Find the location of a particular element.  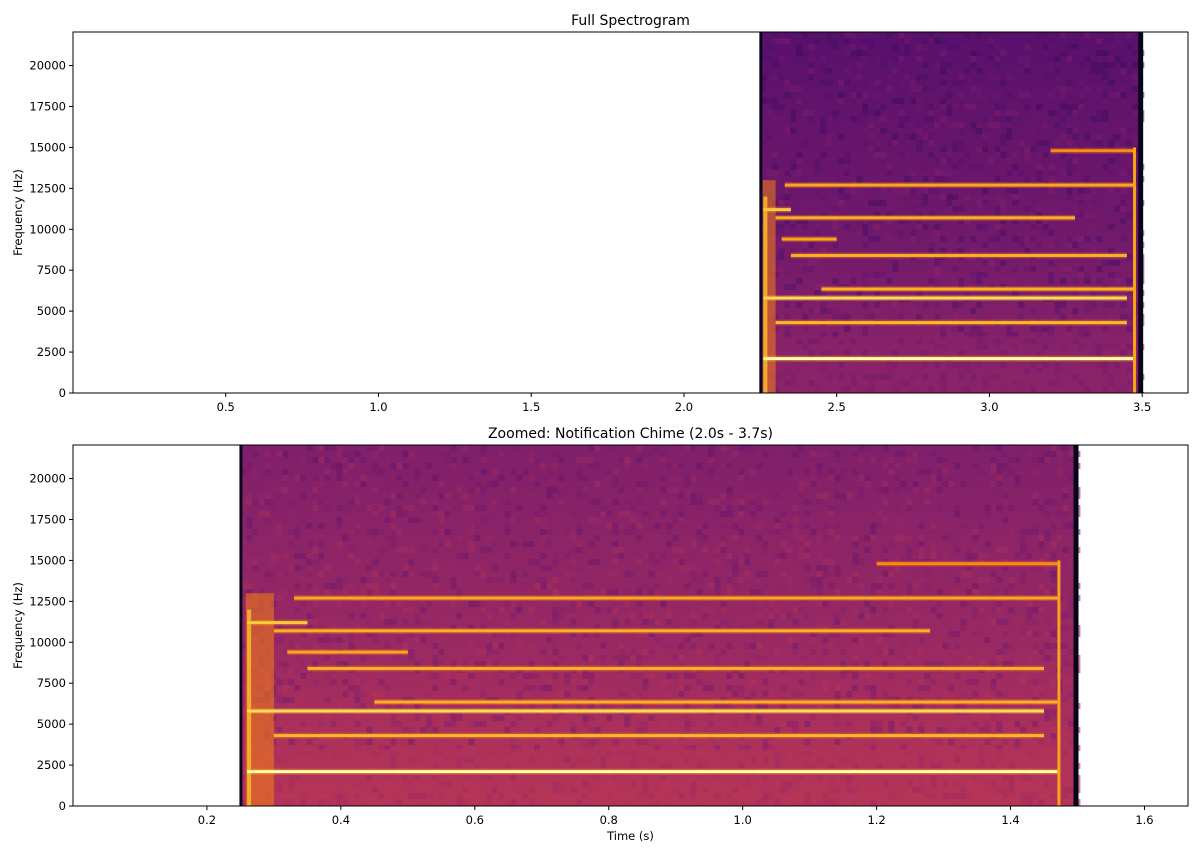

chart-title: Full Spectrogram is located at coordinates (630, 21).